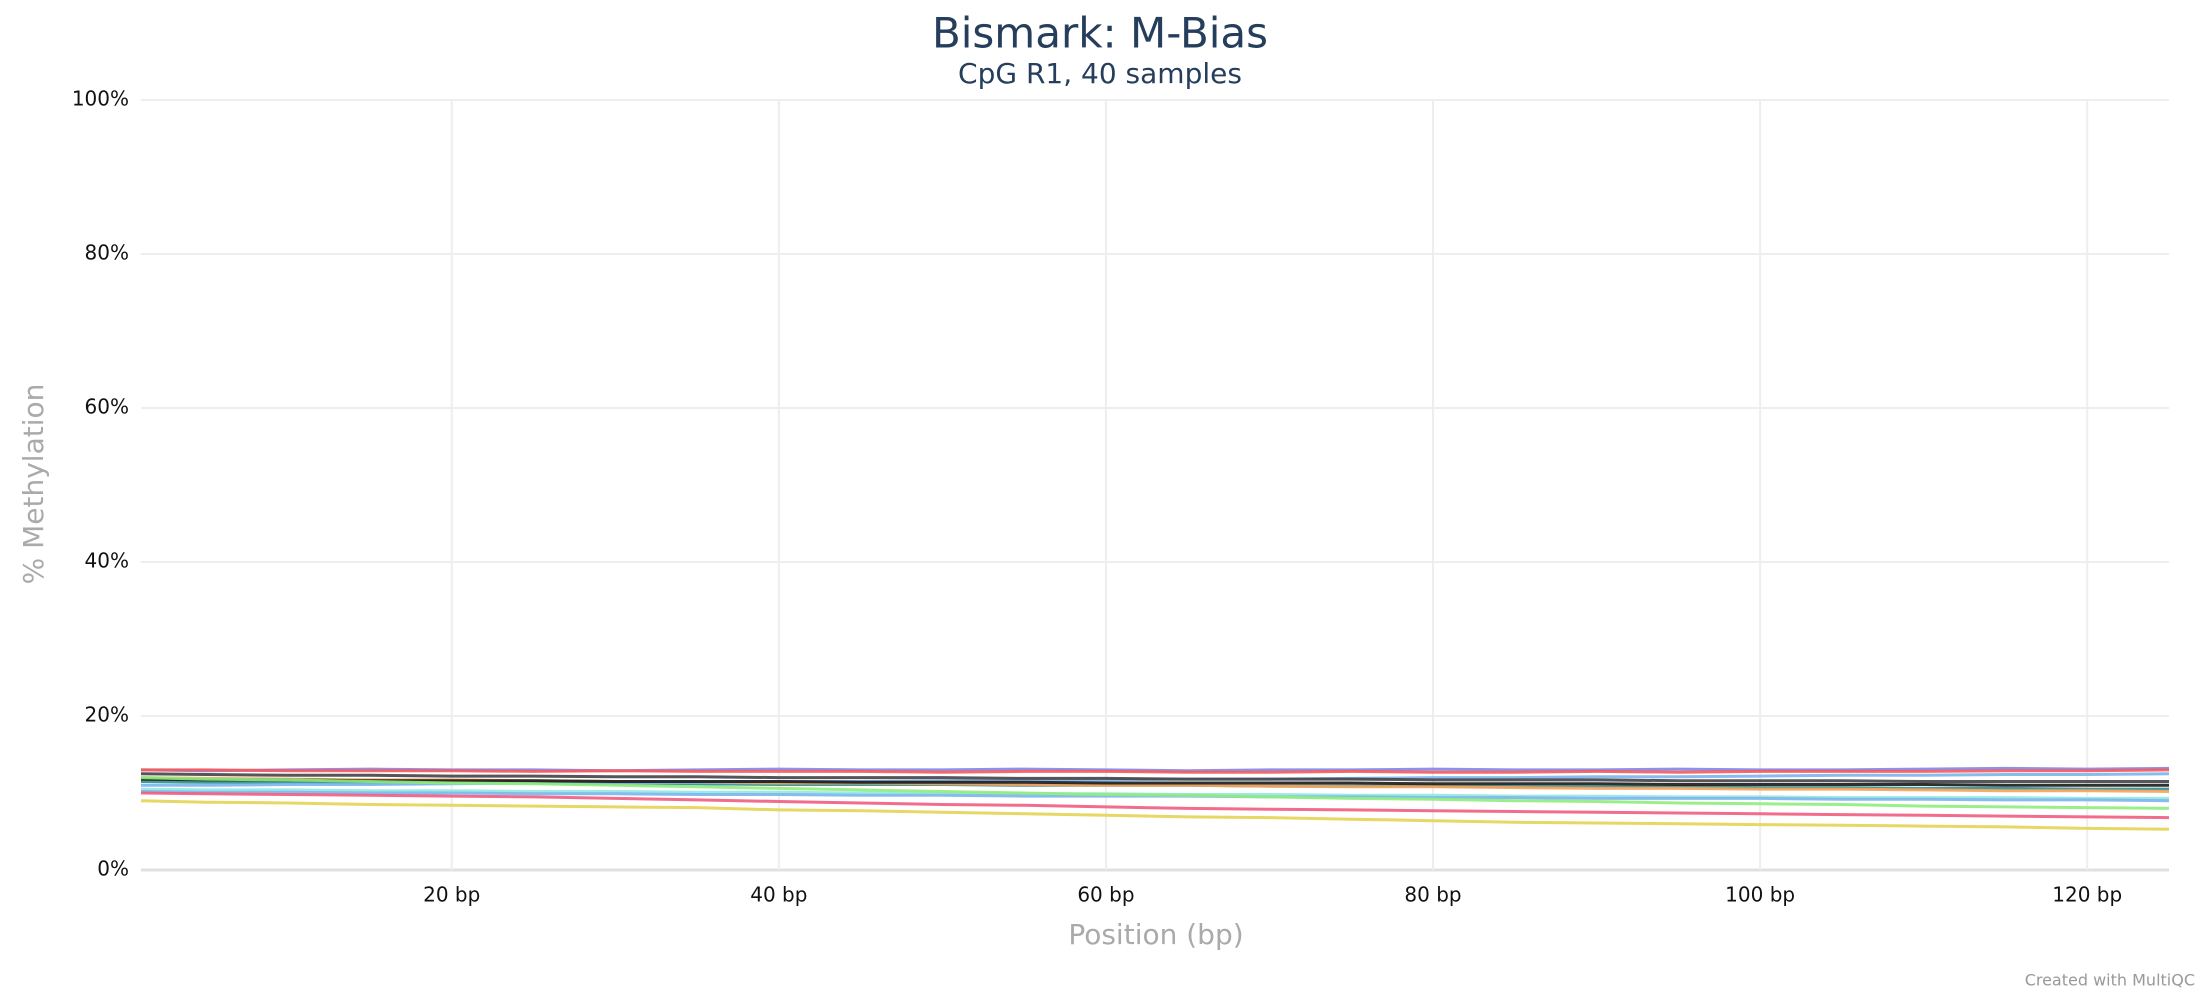  What do you see at coordinates (107, 253) in the screenshot?
I see `y-tick-label: 80%` at bounding box center [107, 253].